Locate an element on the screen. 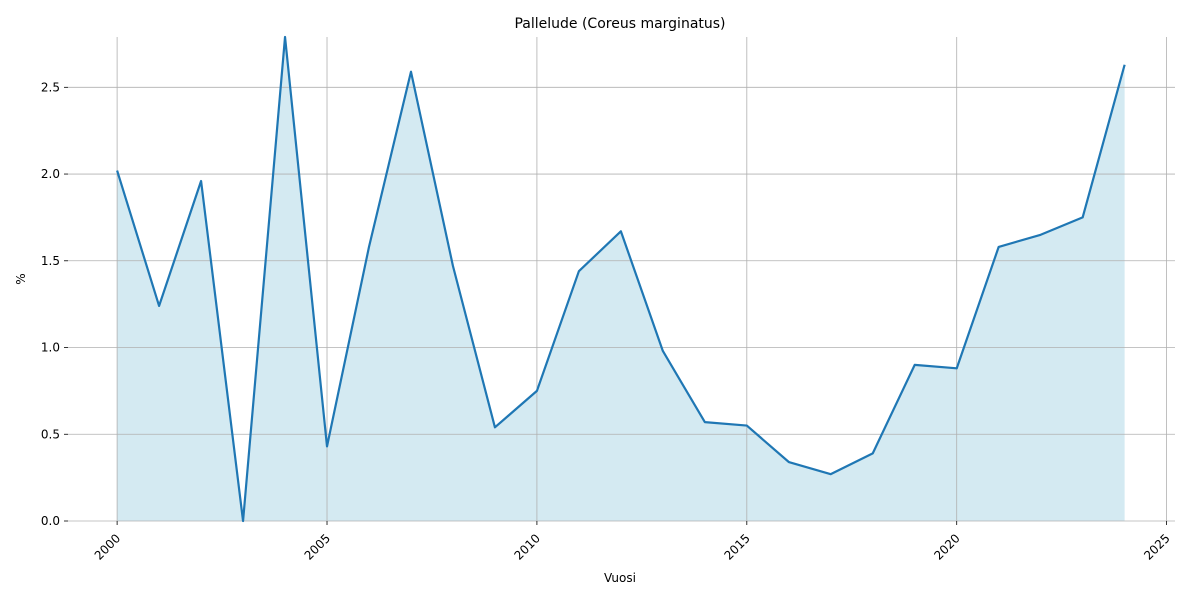 This screenshot has height=604, width=1200. chart-title: Pallelude (Coreus marginatus) is located at coordinates (619, 24).